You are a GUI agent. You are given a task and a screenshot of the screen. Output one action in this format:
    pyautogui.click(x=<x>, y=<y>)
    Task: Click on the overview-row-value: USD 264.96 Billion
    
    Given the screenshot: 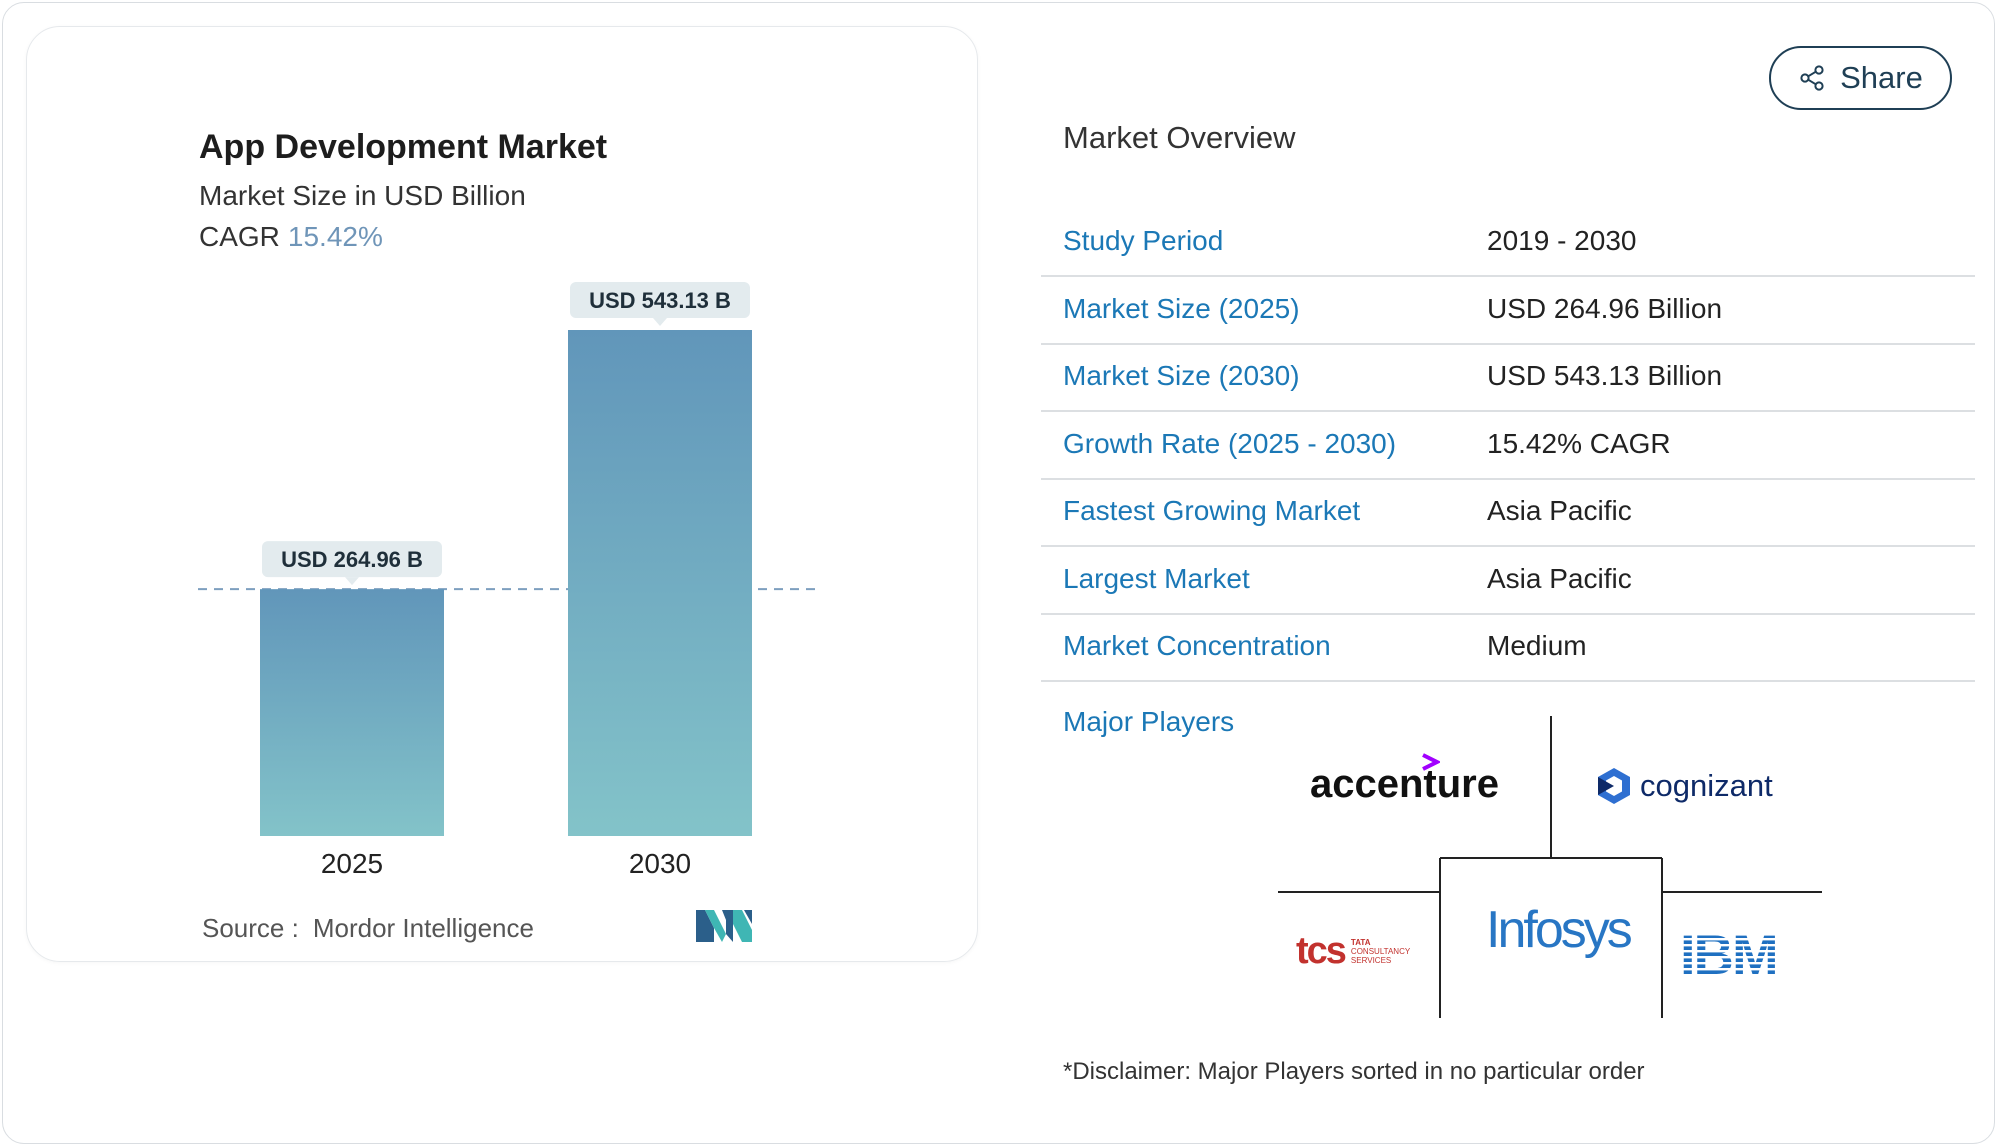 What is the action you would take?
    pyautogui.click(x=1605, y=308)
    